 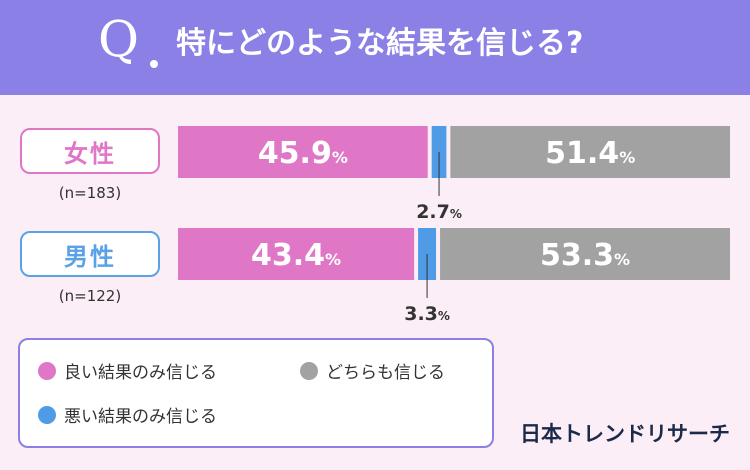 What do you see at coordinates (47, 414) in the screenshot?
I see `legend-swatch-bad` at bounding box center [47, 414].